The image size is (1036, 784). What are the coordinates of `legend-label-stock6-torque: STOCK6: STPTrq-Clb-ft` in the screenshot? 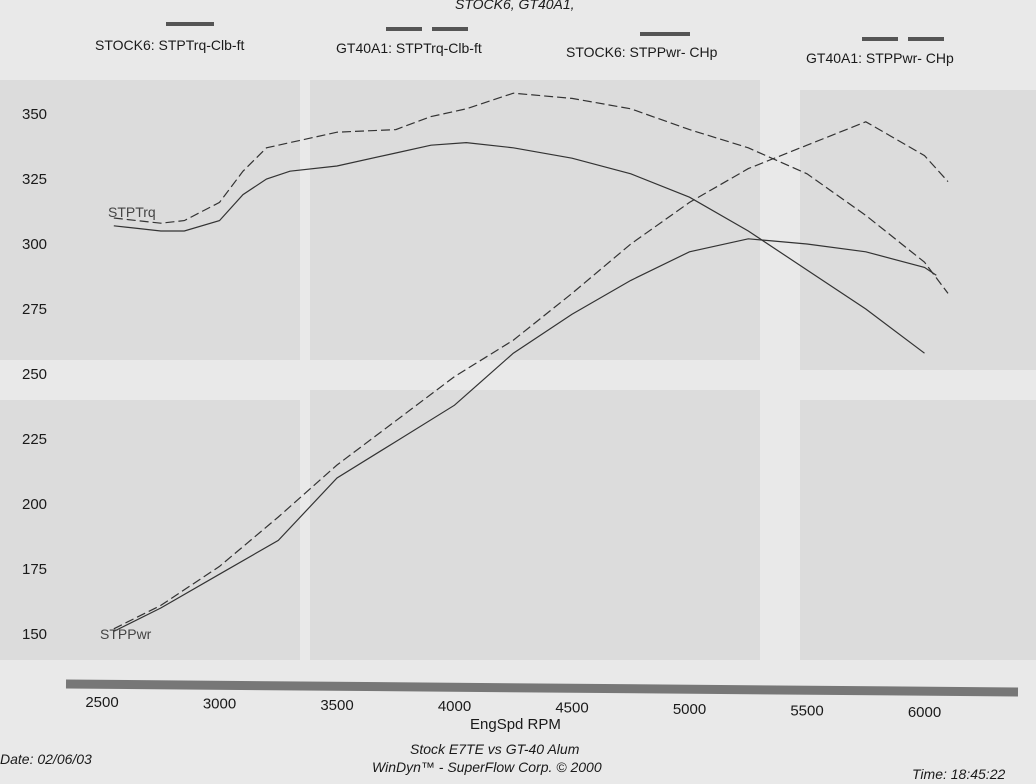 It's located at (170, 45).